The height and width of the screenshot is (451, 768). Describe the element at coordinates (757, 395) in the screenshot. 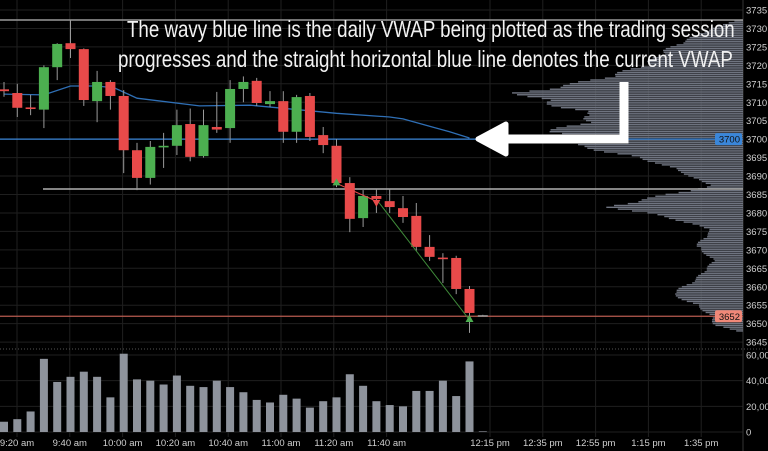

I see `volume-axis: 60,00 40,00 20,00 0` at that location.